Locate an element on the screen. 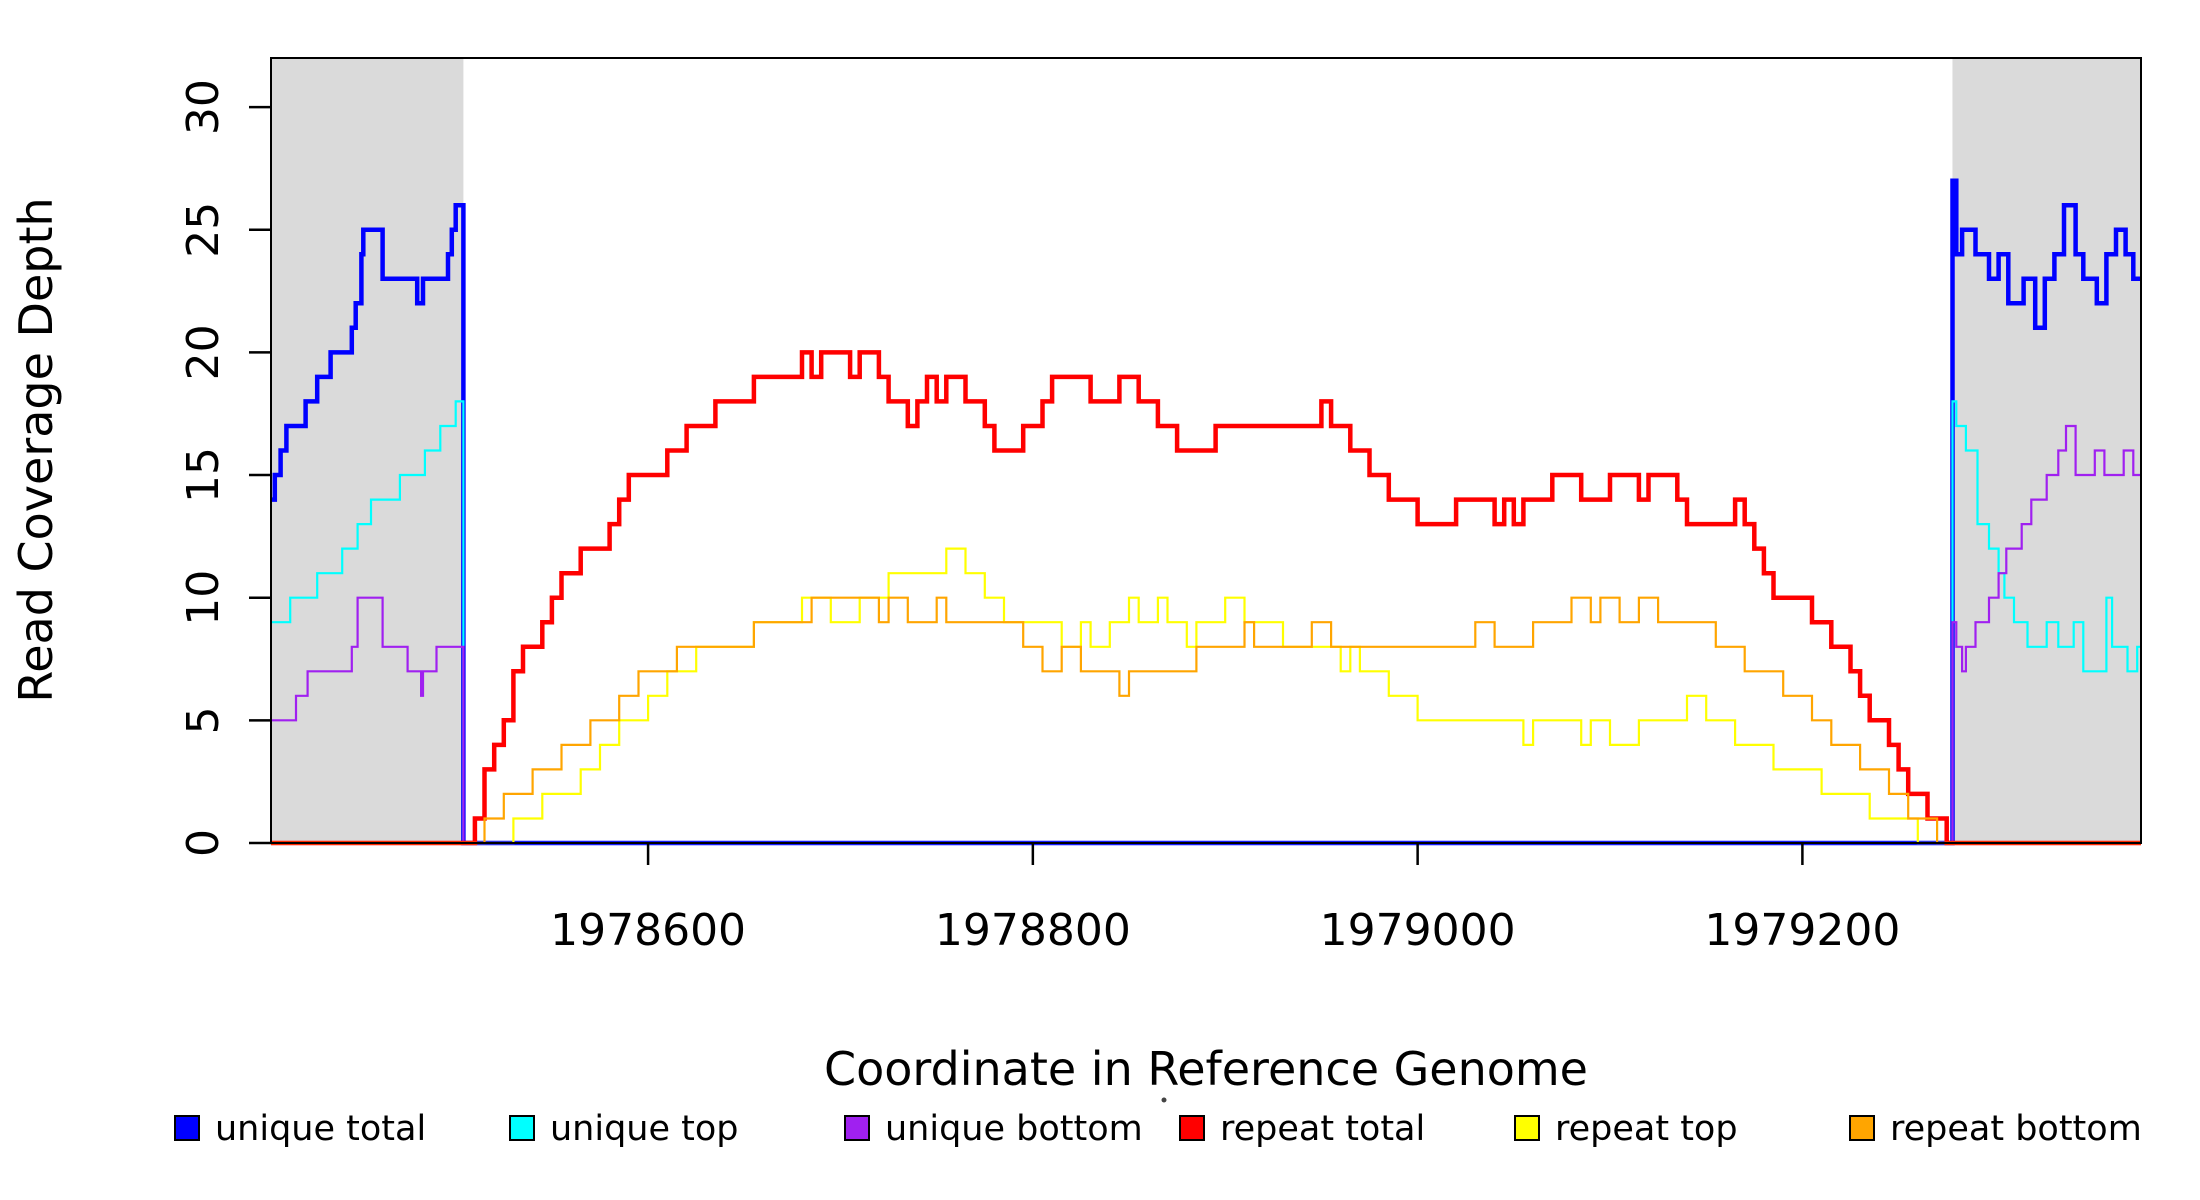 The height and width of the screenshot is (1200, 2200). legend-swatch-repeat-total is located at coordinates (1192, 1128).